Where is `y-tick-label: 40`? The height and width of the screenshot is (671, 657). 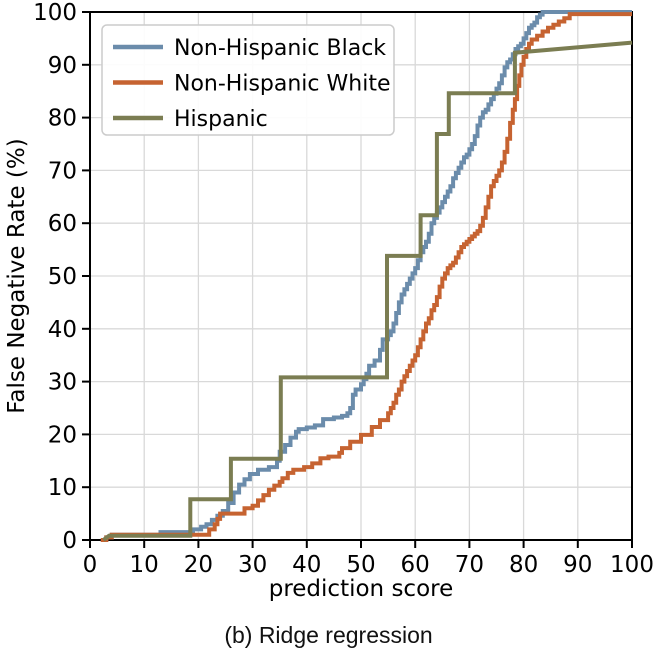 y-tick-label: 40 is located at coordinates (62, 330).